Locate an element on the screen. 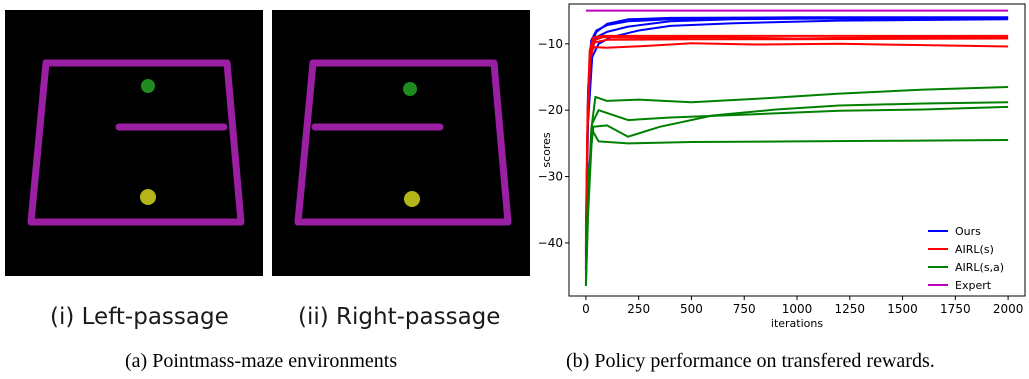 This screenshot has height=379, width=1029. maze-left-walls is located at coordinates (136, 142).